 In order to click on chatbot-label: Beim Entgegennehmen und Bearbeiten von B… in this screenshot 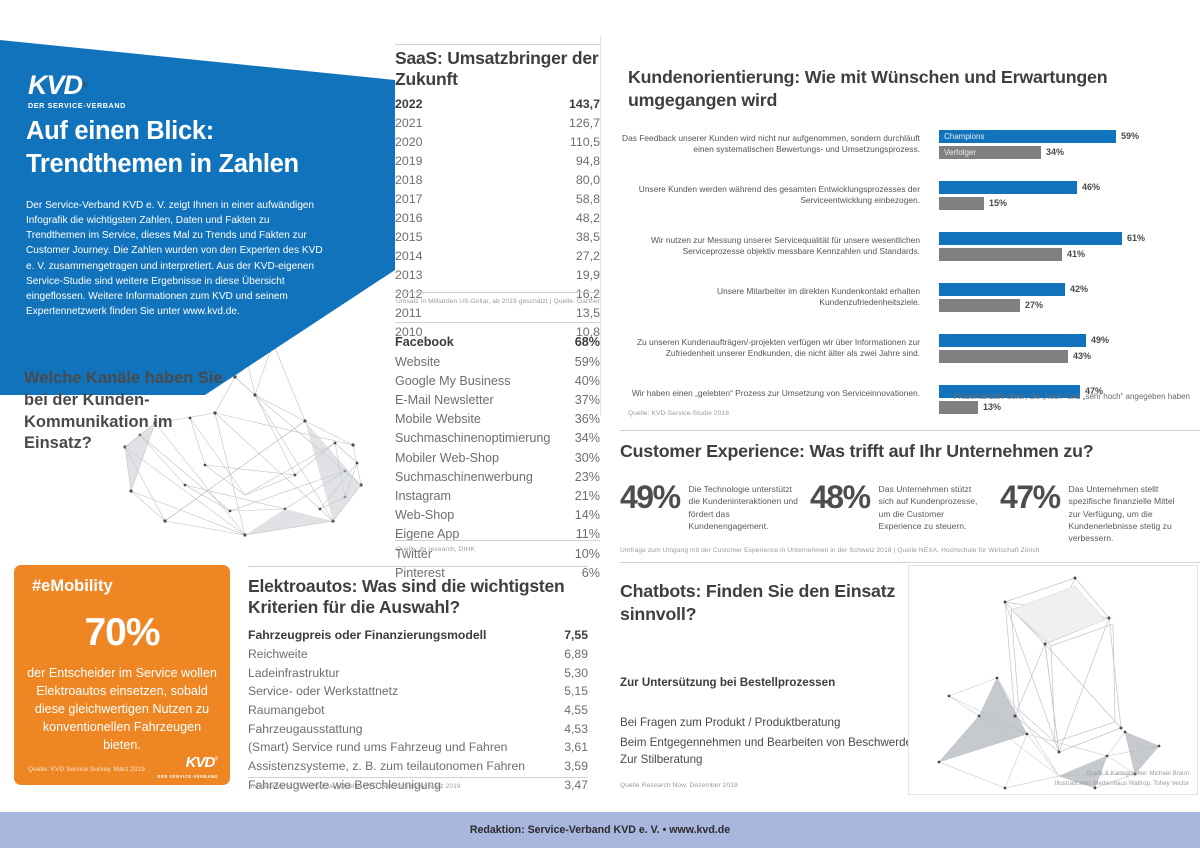, I will do `click(769, 743)`.